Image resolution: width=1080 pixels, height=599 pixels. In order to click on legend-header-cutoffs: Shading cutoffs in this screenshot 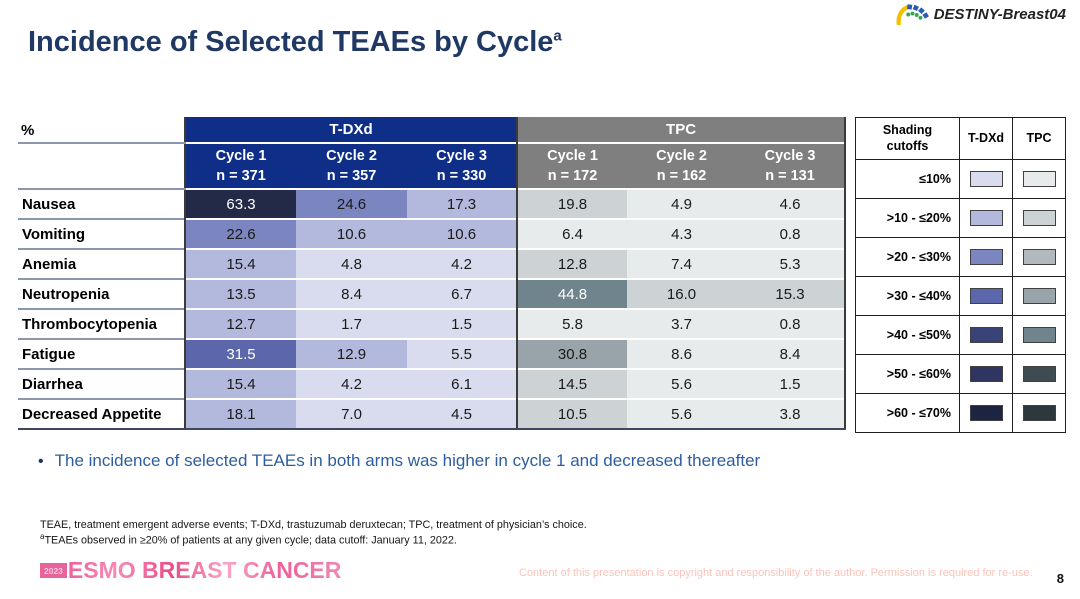, I will do `click(907, 138)`.